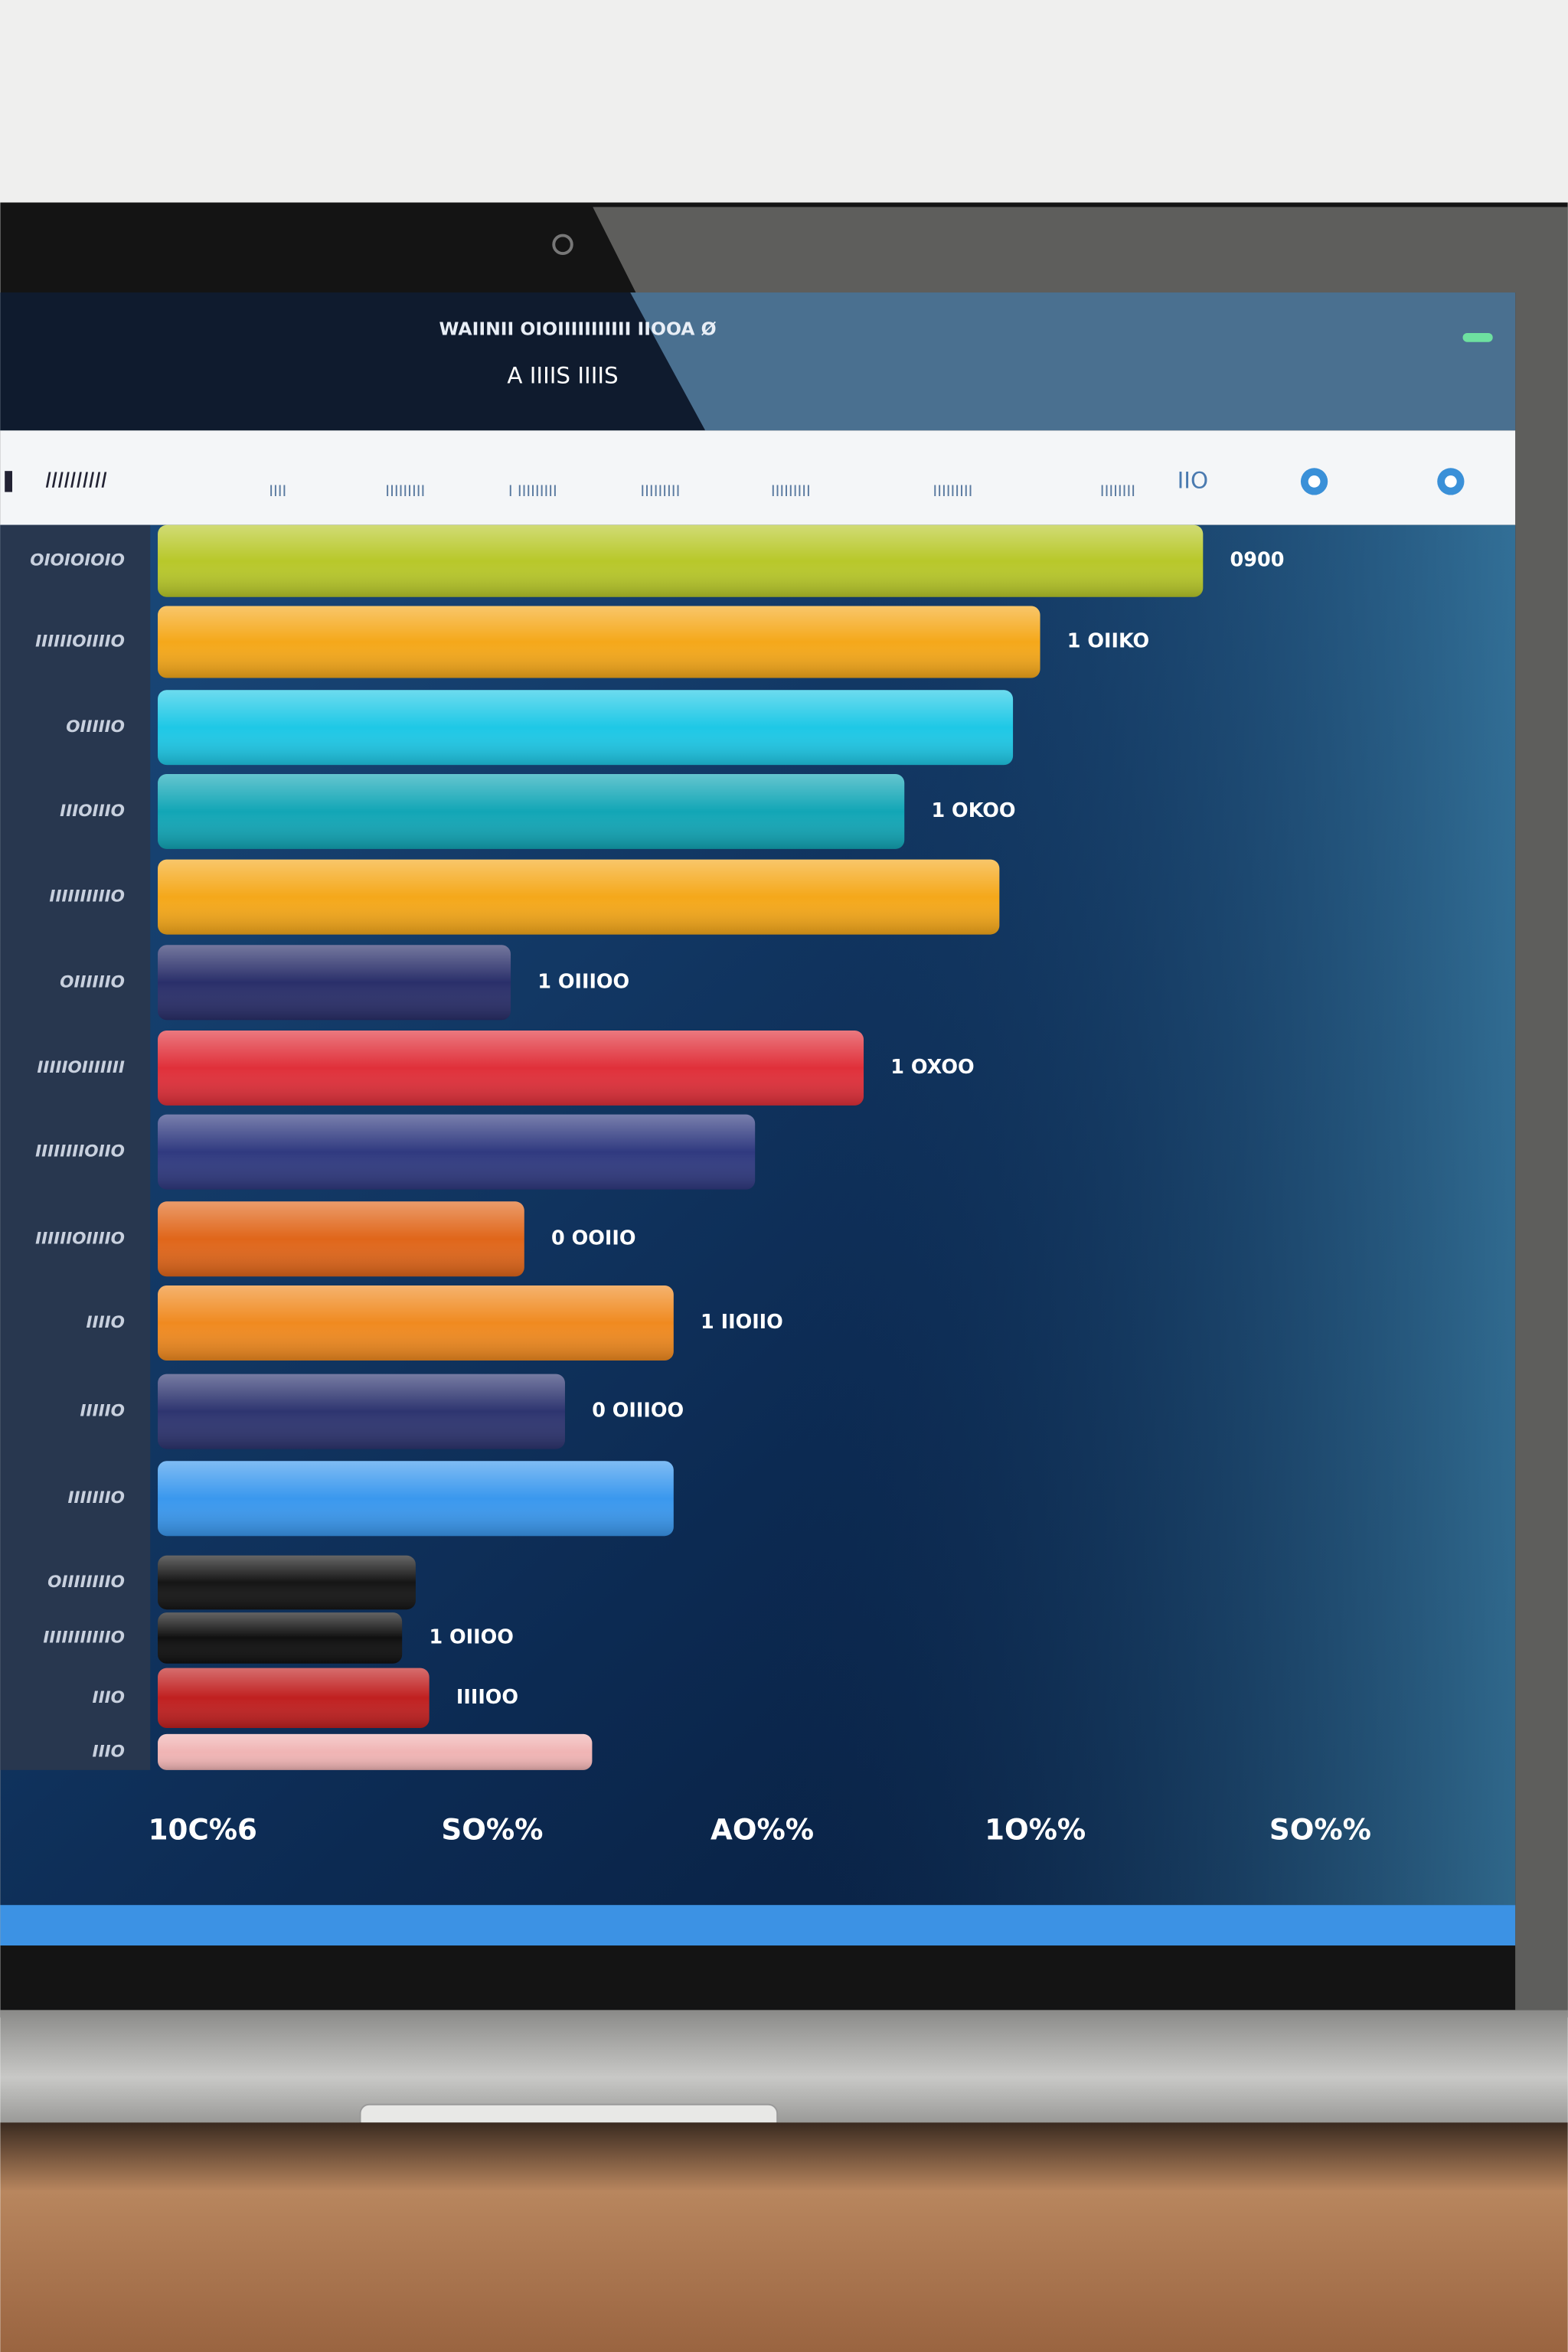 Image resolution: width=1568 pixels, height=2352 pixels. I want to click on category-label: IIIIO, so click(106, 1322).